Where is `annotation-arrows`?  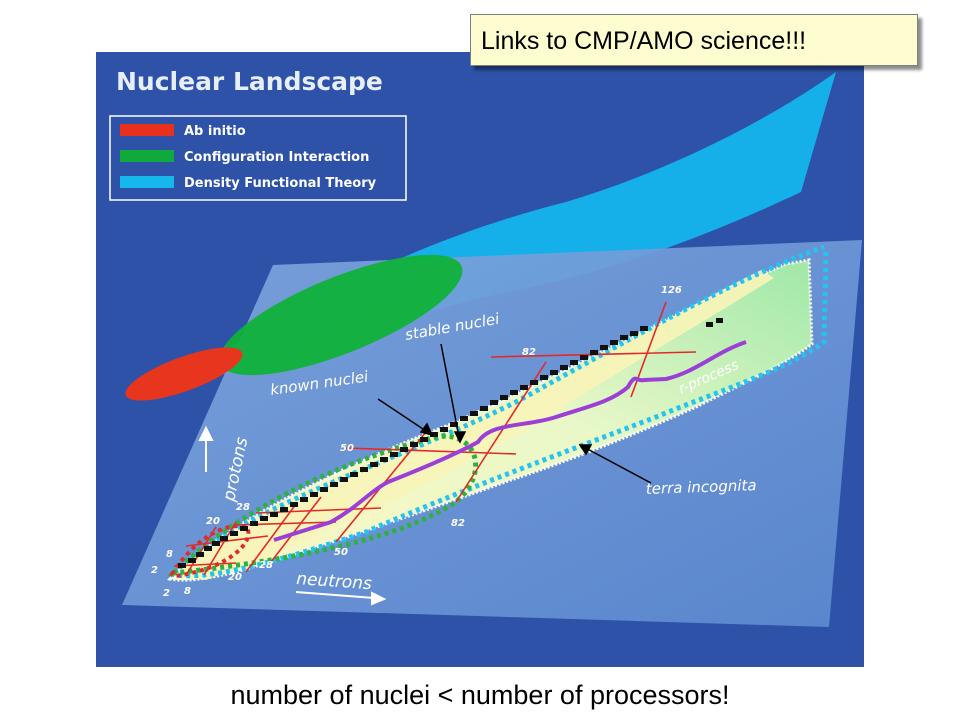
annotation-arrows is located at coordinates (514, 413).